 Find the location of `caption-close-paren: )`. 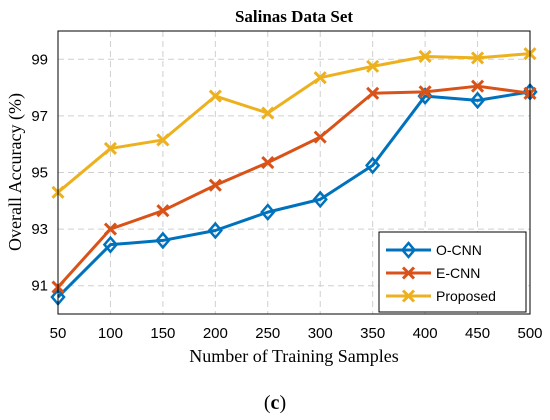

caption-close-paren: ) is located at coordinates (282, 403).